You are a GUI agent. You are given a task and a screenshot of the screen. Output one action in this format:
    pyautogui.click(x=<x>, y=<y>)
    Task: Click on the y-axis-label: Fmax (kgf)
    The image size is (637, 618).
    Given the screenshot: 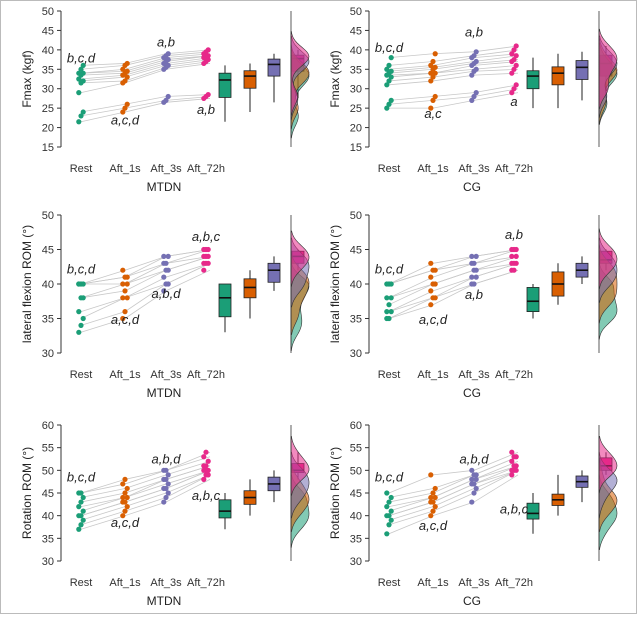 What is the action you would take?
    pyautogui.click(x=27, y=78)
    